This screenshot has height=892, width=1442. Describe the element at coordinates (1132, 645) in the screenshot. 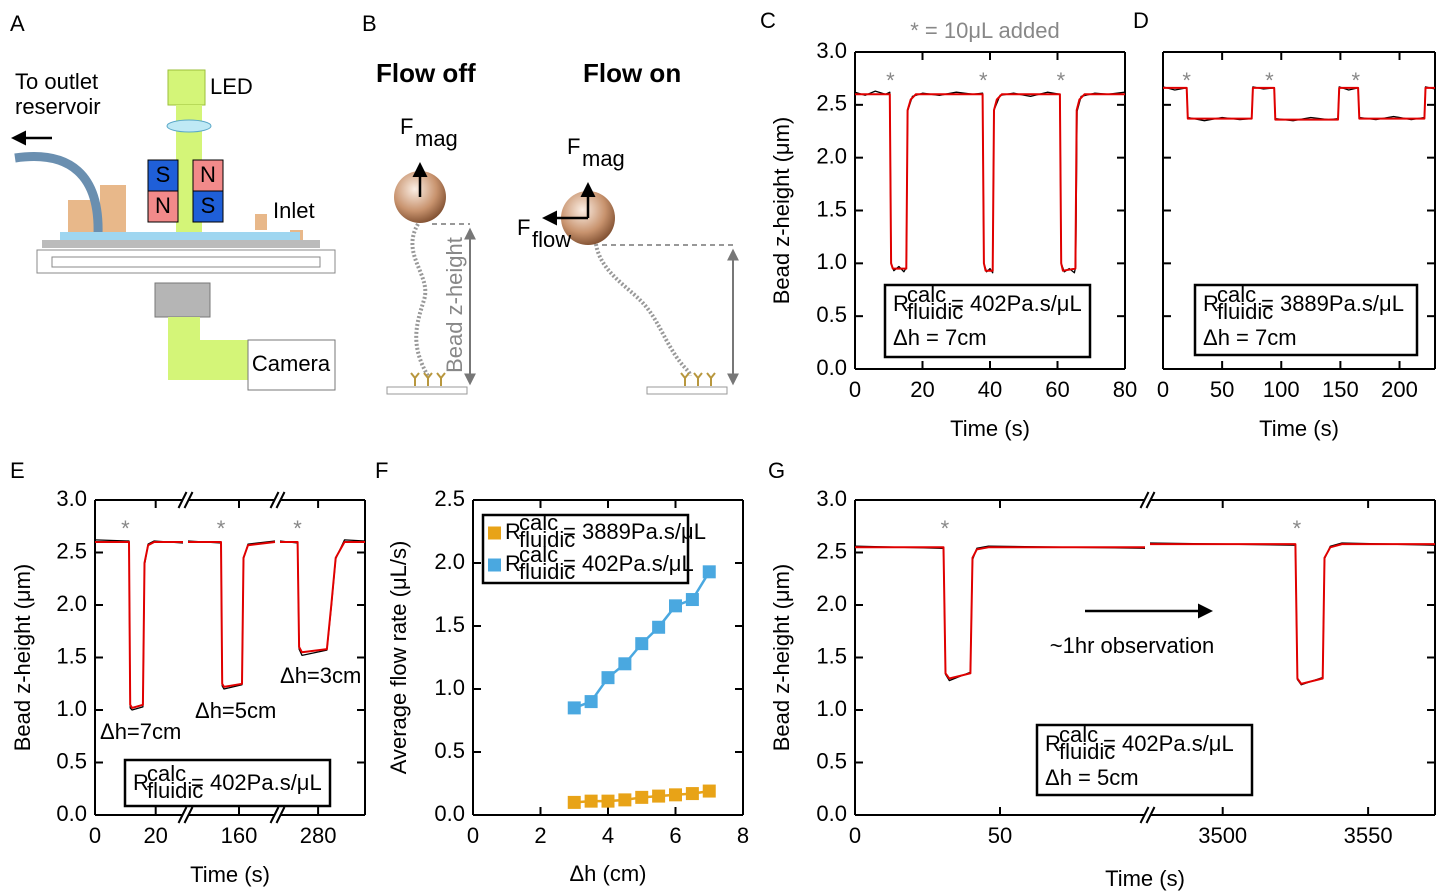

I see `annotation: ~1hr observation` at that location.